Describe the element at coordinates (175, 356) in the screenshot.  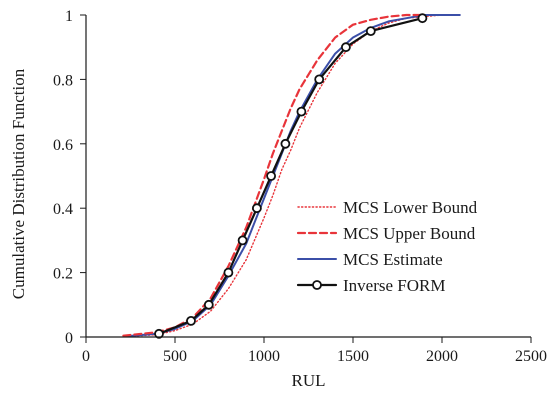
I see `x-tick-label: 500` at that location.